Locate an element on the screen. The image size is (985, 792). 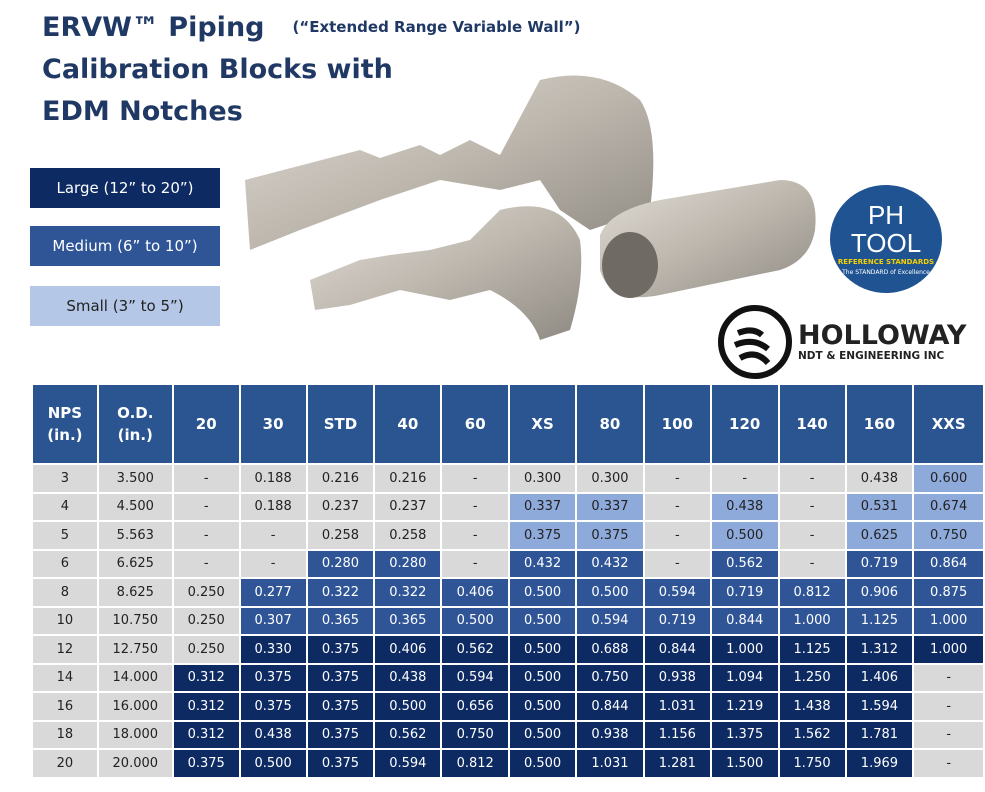
wall-cell: 0.237 is located at coordinates (340, 506).